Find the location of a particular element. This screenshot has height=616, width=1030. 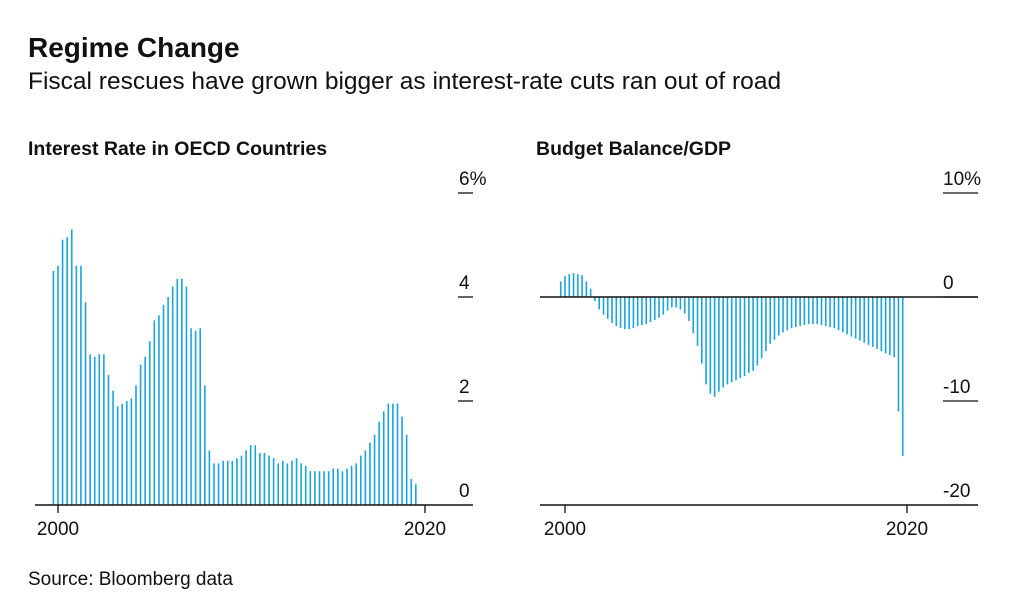

source-note: Source: Bloomberg data is located at coordinates (130, 579).